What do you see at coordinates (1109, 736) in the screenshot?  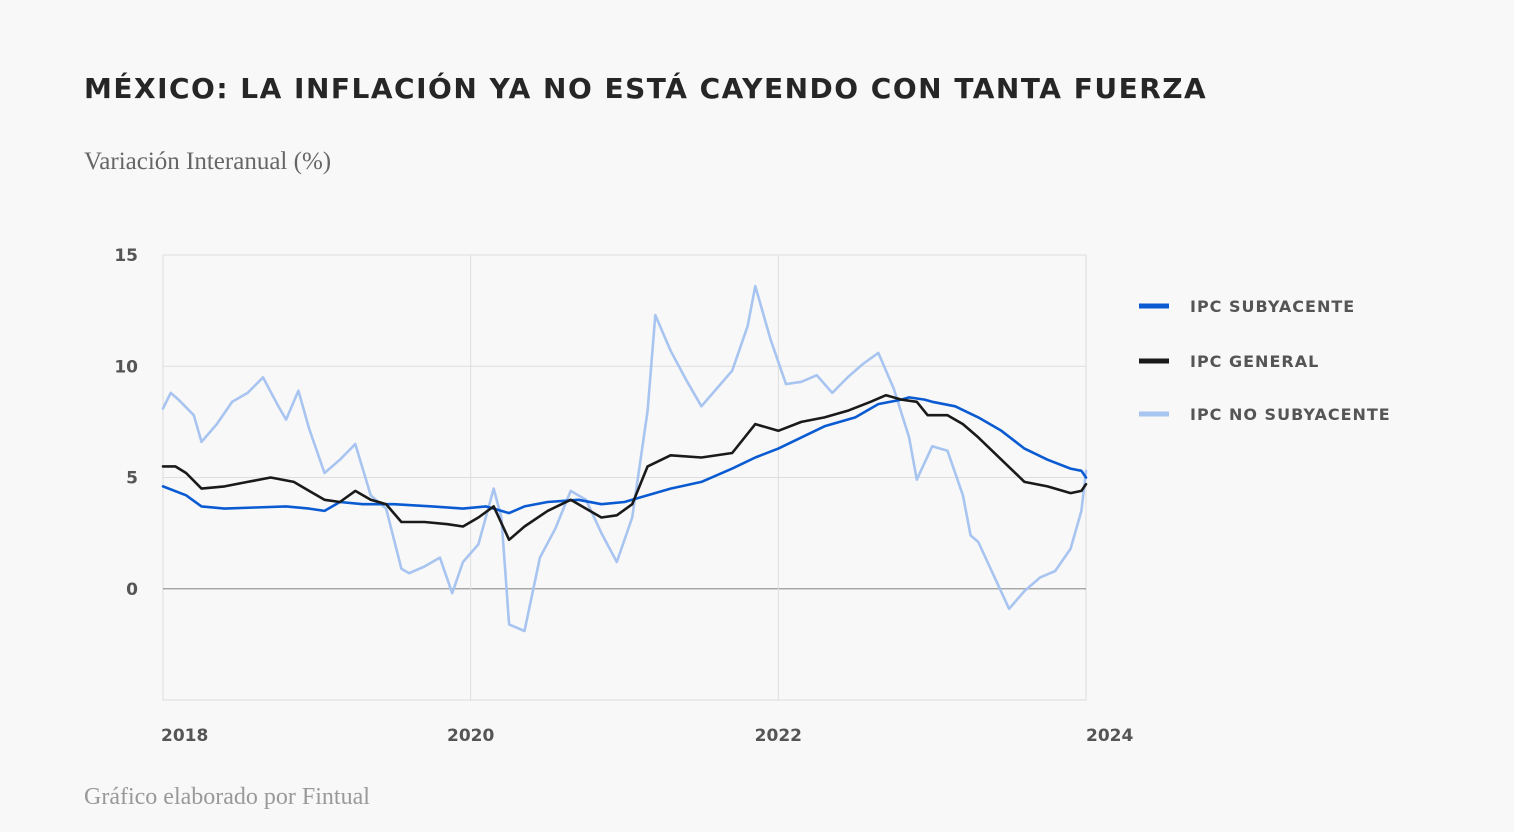 I see `x-tick-label: 2024` at bounding box center [1109, 736].